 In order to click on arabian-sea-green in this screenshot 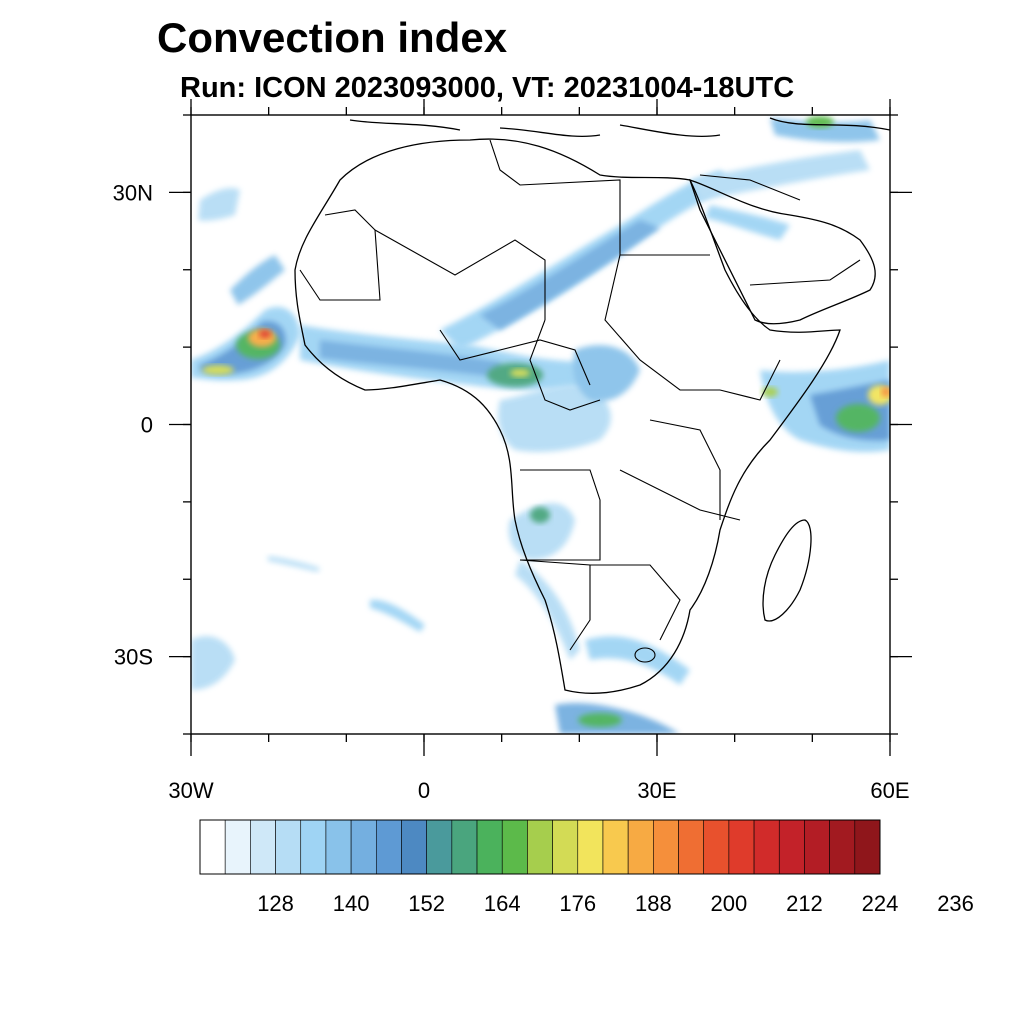, I will do `click(858, 418)`.